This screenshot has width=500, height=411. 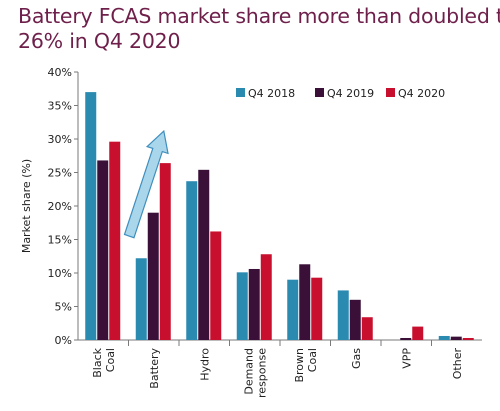 I want to click on x-tick-label: Battery, so click(x=154, y=368).